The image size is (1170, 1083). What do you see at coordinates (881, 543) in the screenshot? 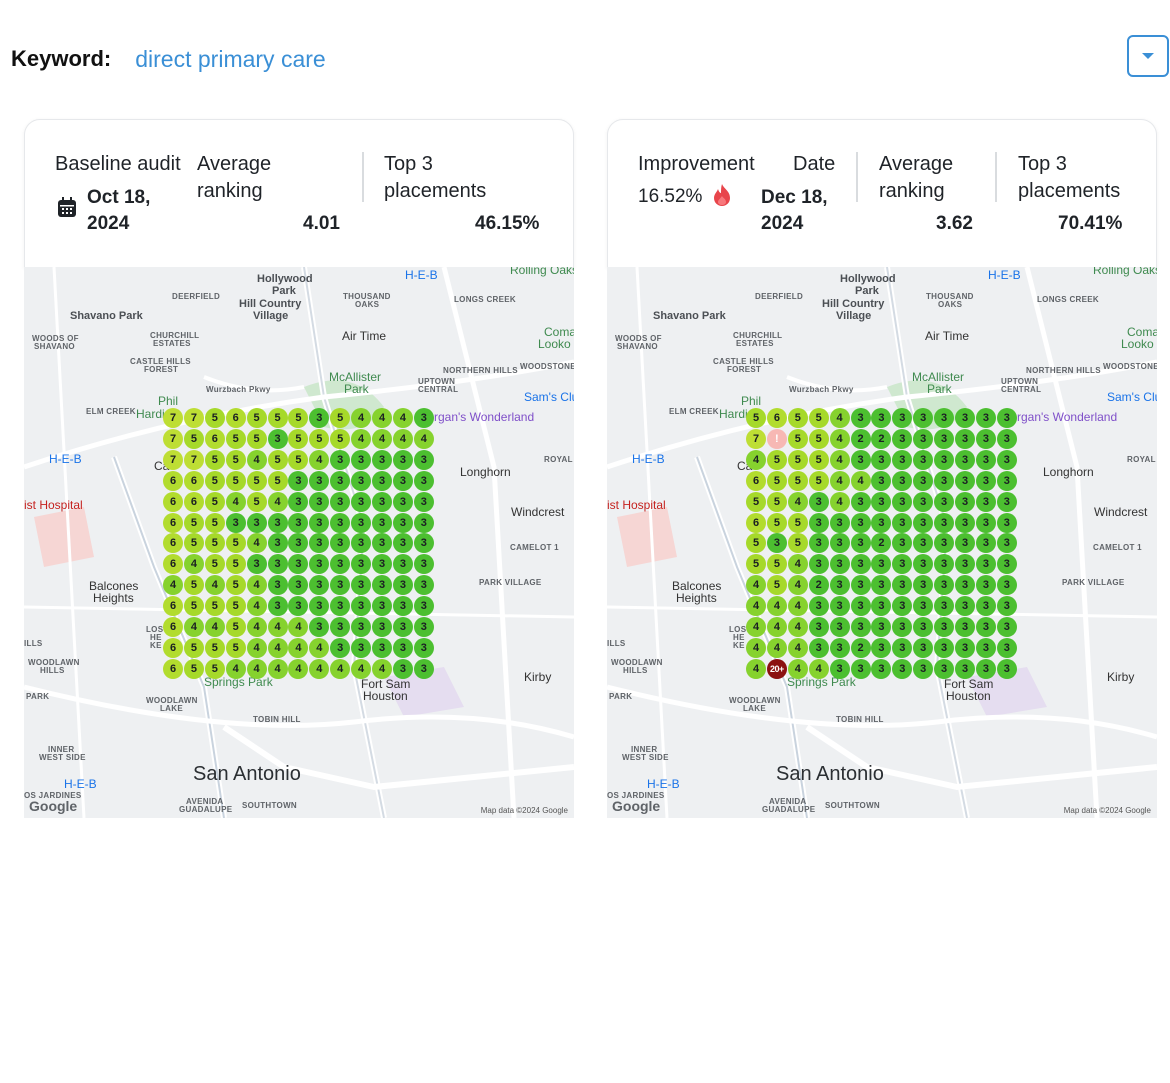
I see `grid-cell: 2` at bounding box center [881, 543].